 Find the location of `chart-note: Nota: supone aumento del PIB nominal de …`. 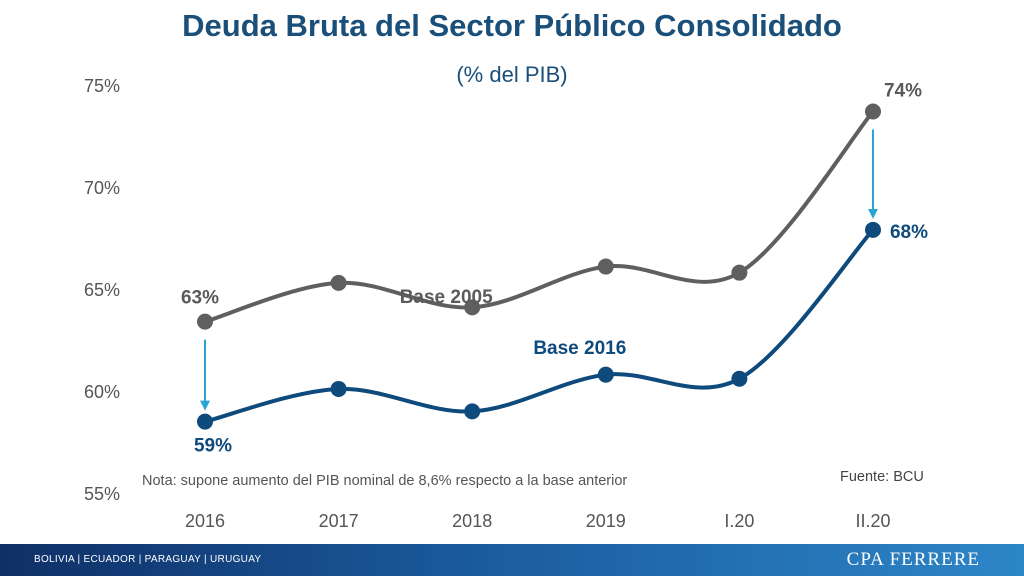

chart-note: Nota: supone aumento del PIB nominal de … is located at coordinates (385, 481).